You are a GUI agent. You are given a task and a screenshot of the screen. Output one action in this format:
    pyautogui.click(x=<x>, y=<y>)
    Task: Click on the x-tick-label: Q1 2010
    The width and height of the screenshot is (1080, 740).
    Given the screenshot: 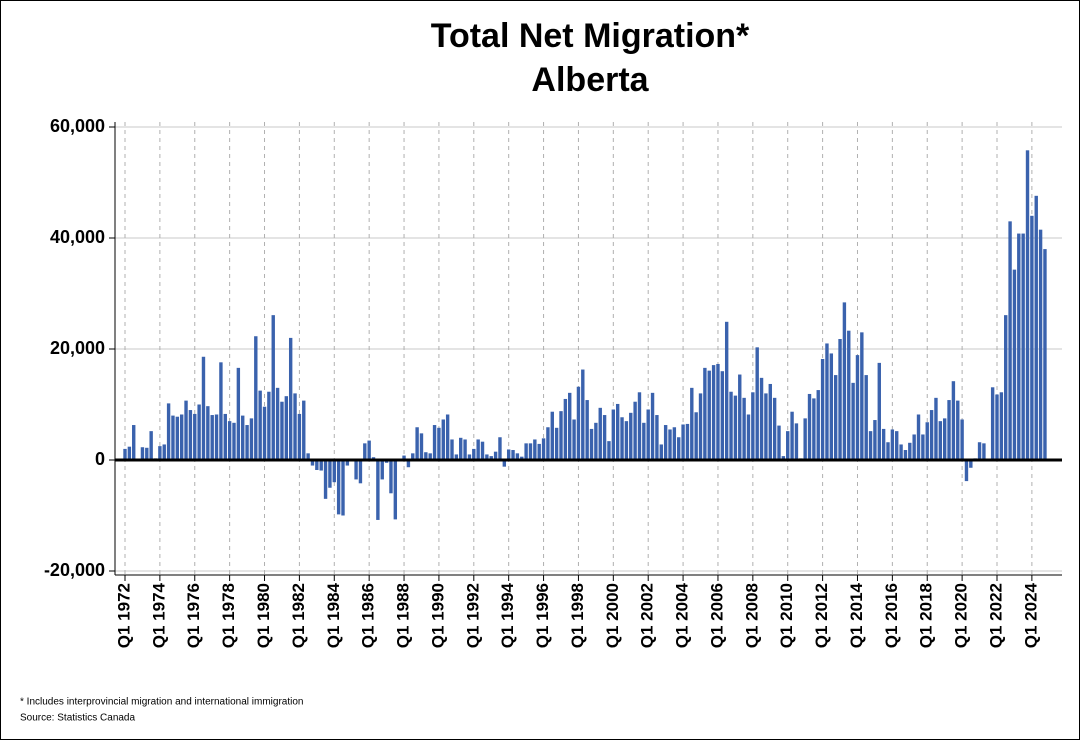 What is the action you would take?
    pyautogui.click(x=786, y=615)
    